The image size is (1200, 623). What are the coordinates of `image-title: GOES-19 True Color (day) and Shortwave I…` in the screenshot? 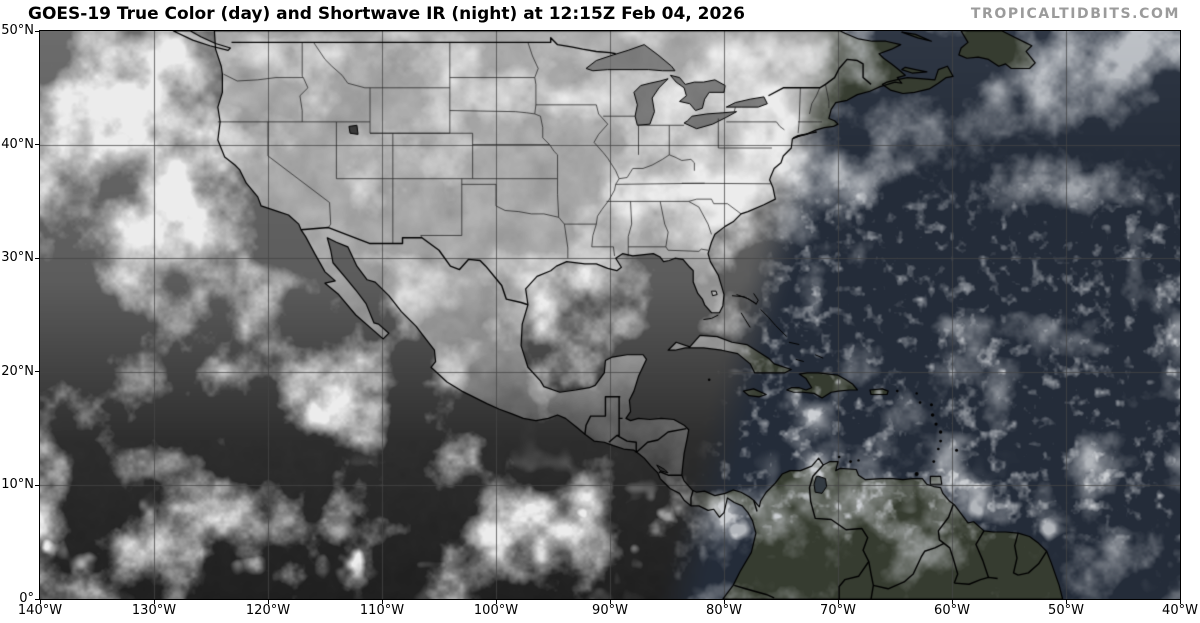 It's located at (386, 14).